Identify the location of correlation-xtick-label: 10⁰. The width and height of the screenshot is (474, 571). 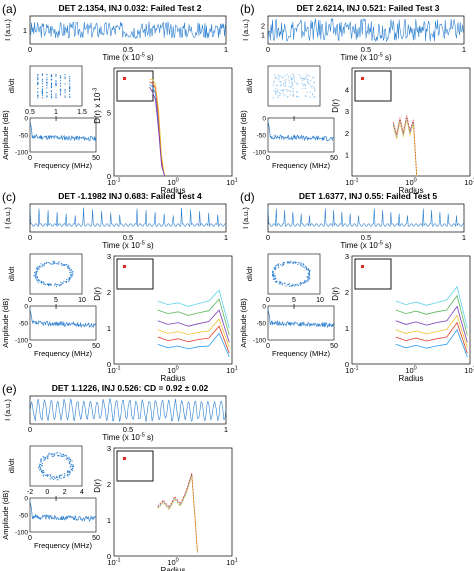
(410, 371).